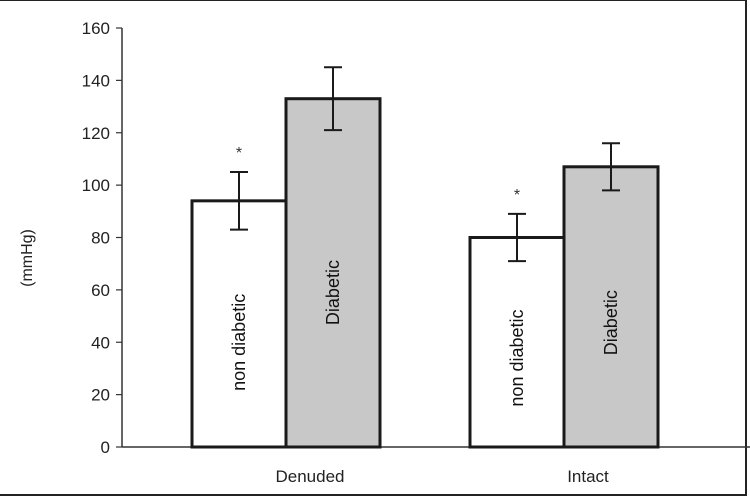 Image resolution: width=750 pixels, height=499 pixels. Describe the element at coordinates (105, 447) in the screenshot. I see `y-tick-label: 0` at that location.